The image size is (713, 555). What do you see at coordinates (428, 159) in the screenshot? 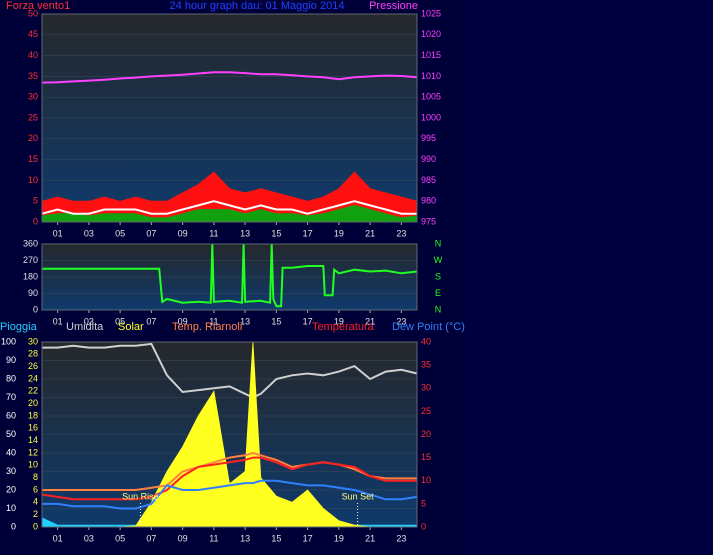
I see `y2-tick-label: 990` at bounding box center [428, 159].